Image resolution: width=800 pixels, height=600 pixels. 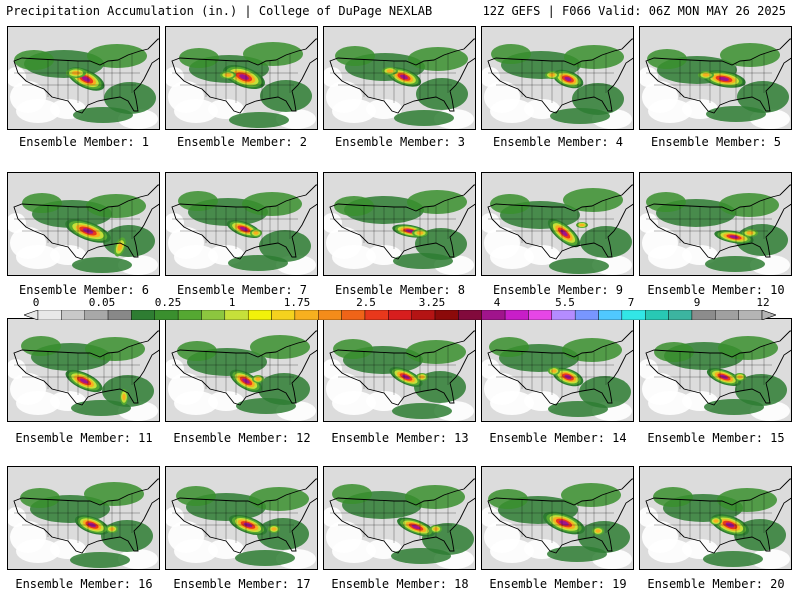 What do you see at coordinates (84, 290) in the screenshot?
I see `ensemble-member-label: Ensemble Member: 6` at bounding box center [84, 290].